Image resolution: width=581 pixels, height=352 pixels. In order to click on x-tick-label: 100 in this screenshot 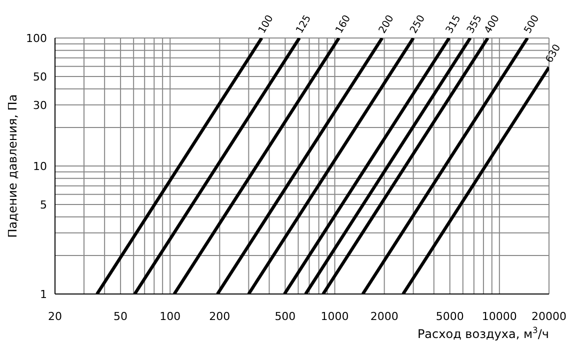, I will do `click(170, 316)`.